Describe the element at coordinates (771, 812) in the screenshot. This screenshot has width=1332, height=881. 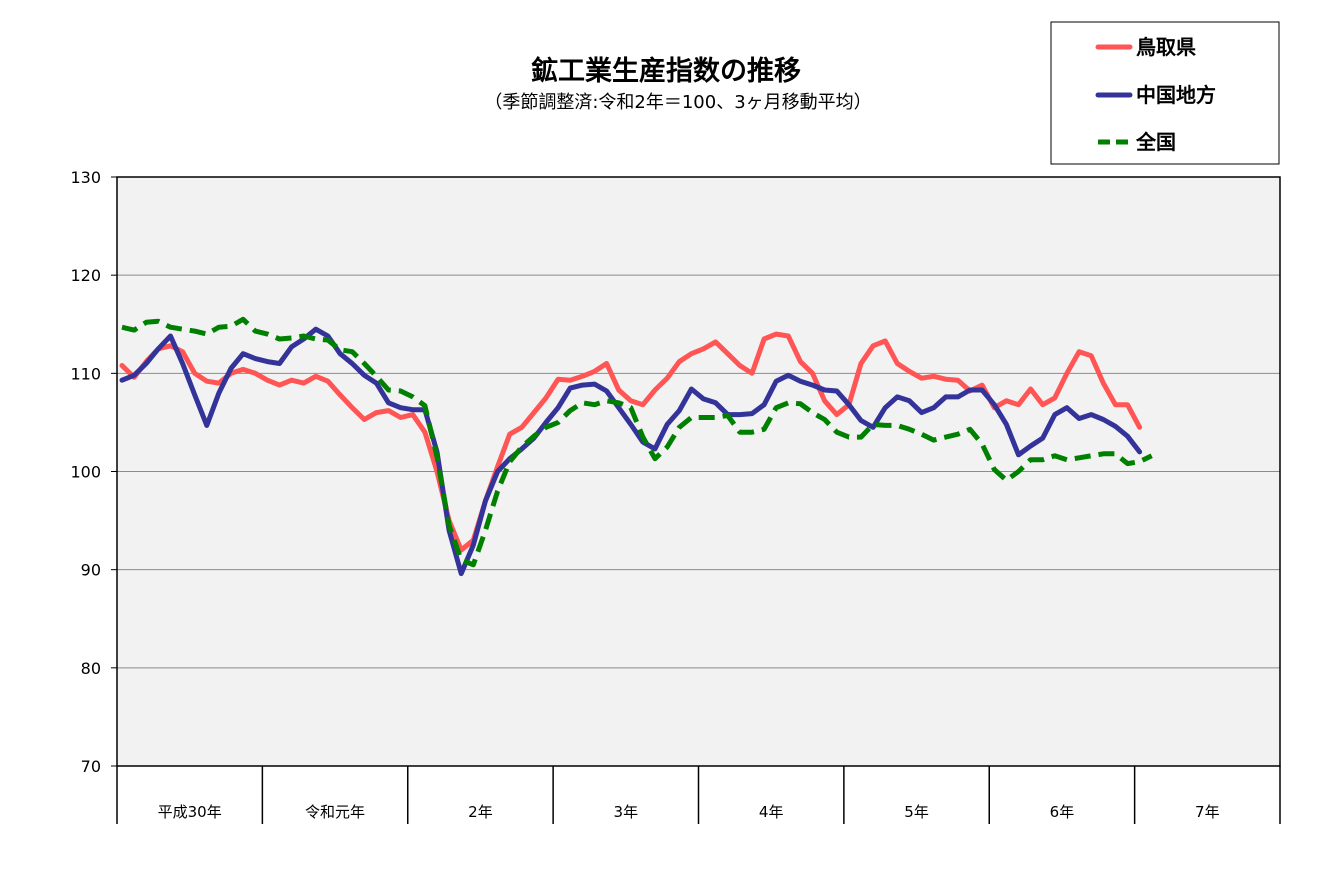
I see `x-category-label: 4年` at that location.